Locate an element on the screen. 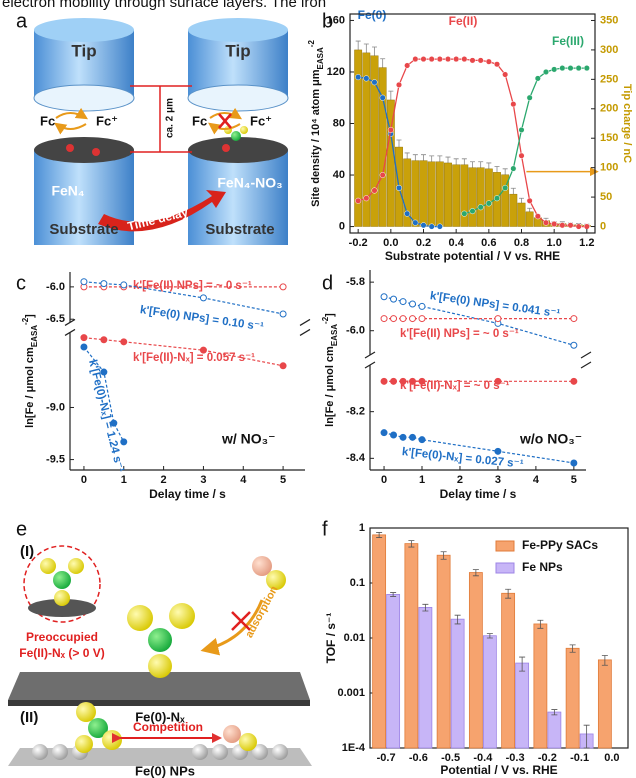  y-tick-label: 120 is located at coordinates (336, 72).